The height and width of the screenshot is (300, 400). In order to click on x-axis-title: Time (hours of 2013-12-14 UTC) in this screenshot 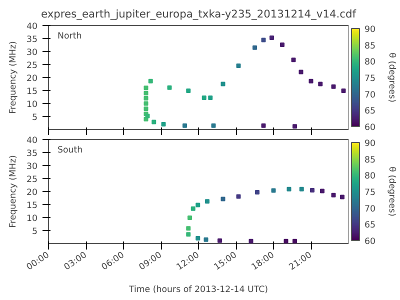, I will do `click(198, 289)`.